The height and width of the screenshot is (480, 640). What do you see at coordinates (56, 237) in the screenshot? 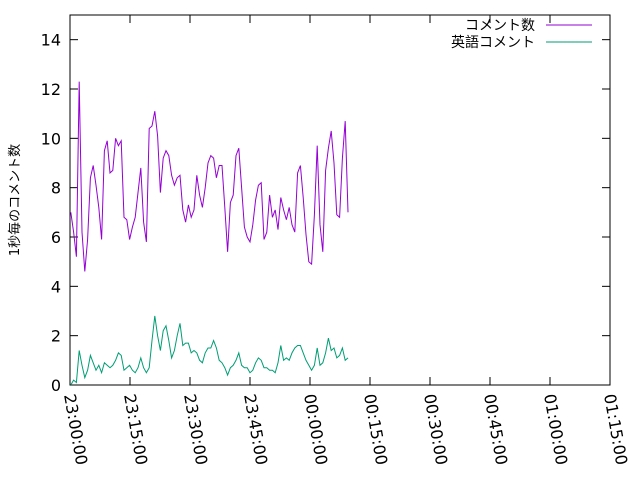
I see `y-tick-label: 6` at bounding box center [56, 237].